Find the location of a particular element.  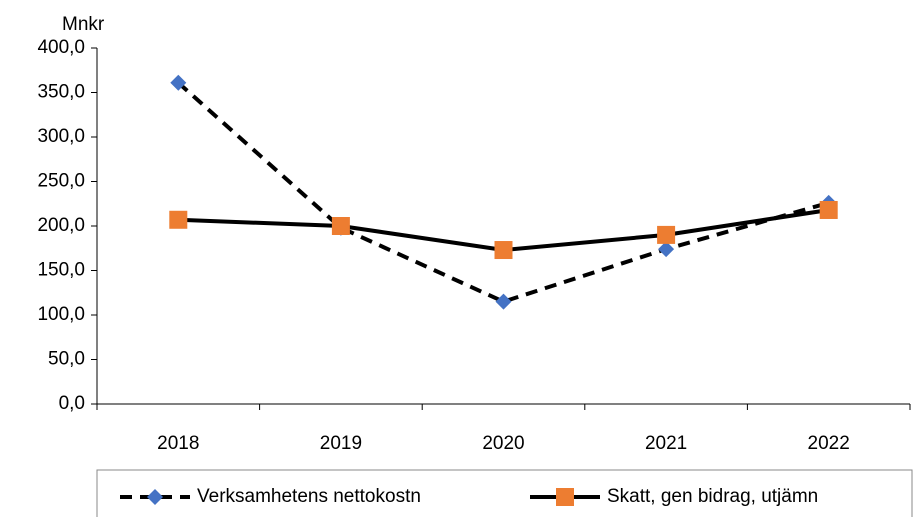

y-tick-label: 300,0 is located at coordinates (61, 136).